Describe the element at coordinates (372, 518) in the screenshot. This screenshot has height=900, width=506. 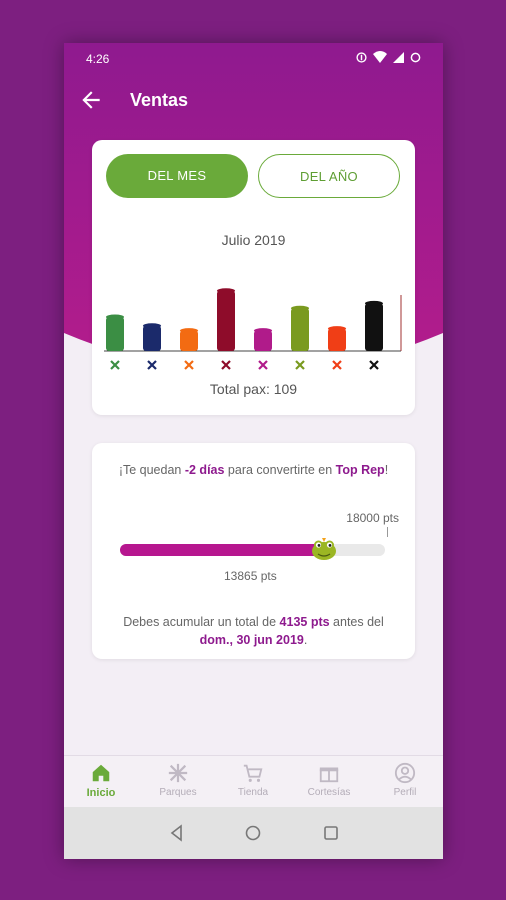
I see `goal-points-label: 18000 pts` at that location.